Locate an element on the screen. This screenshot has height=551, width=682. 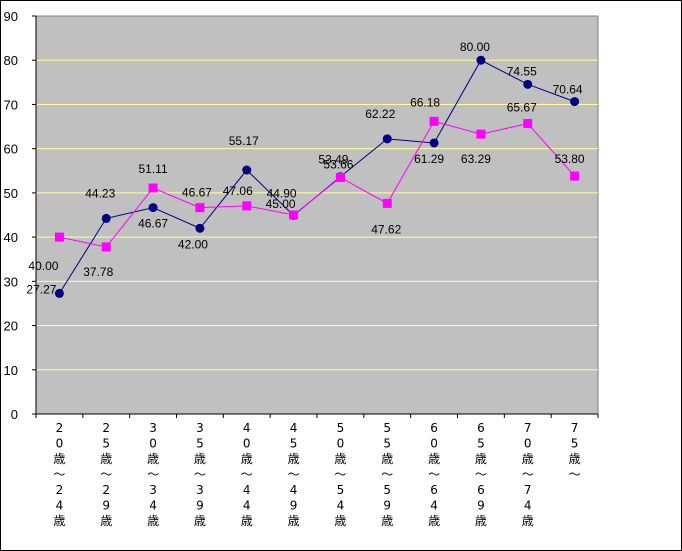
data-label: 53.80 is located at coordinates (570, 159).